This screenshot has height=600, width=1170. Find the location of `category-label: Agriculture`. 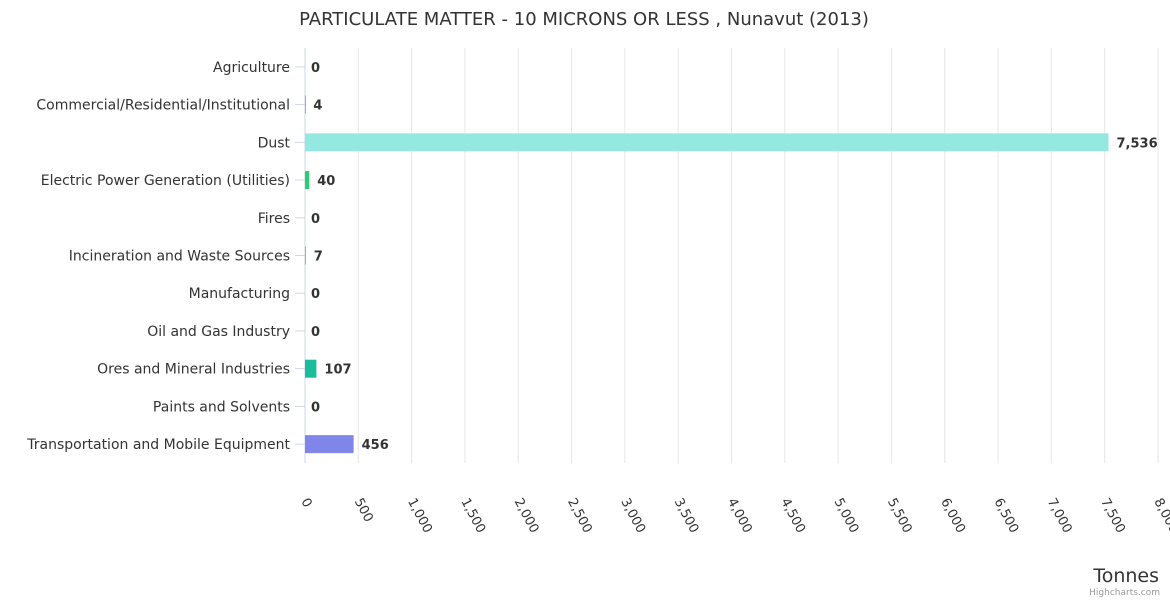

category-label: Agriculture is located at coordinates (251, 68).